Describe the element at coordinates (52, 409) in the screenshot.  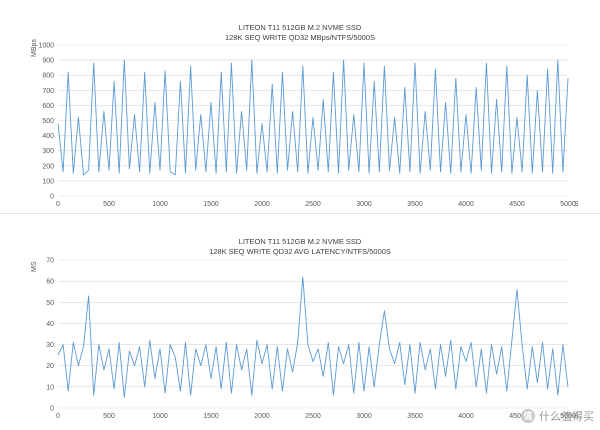
I see `chart-2-ytick-label: 0` at that location.